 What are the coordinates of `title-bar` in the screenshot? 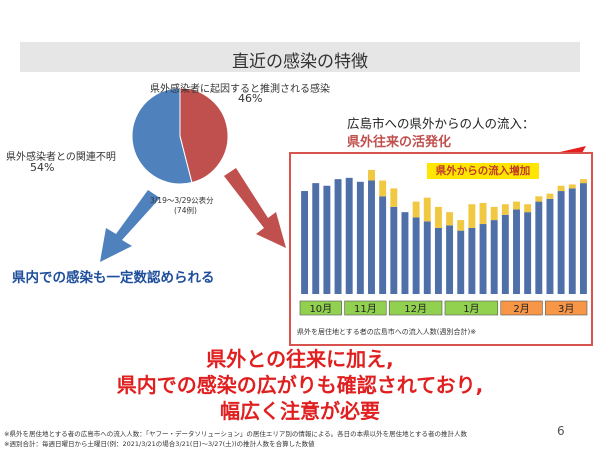 It's located at (300, 57).